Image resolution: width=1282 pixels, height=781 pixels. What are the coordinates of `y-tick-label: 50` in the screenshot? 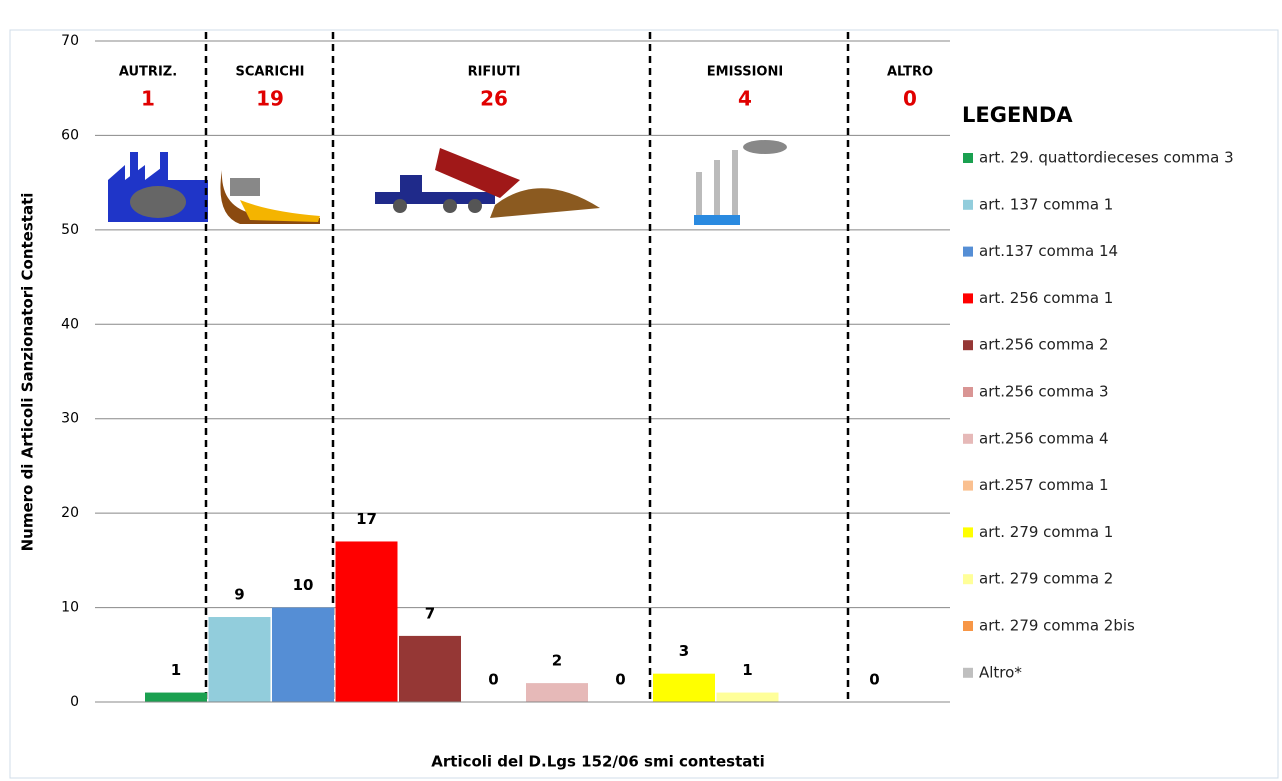 It's located at (70, 230).